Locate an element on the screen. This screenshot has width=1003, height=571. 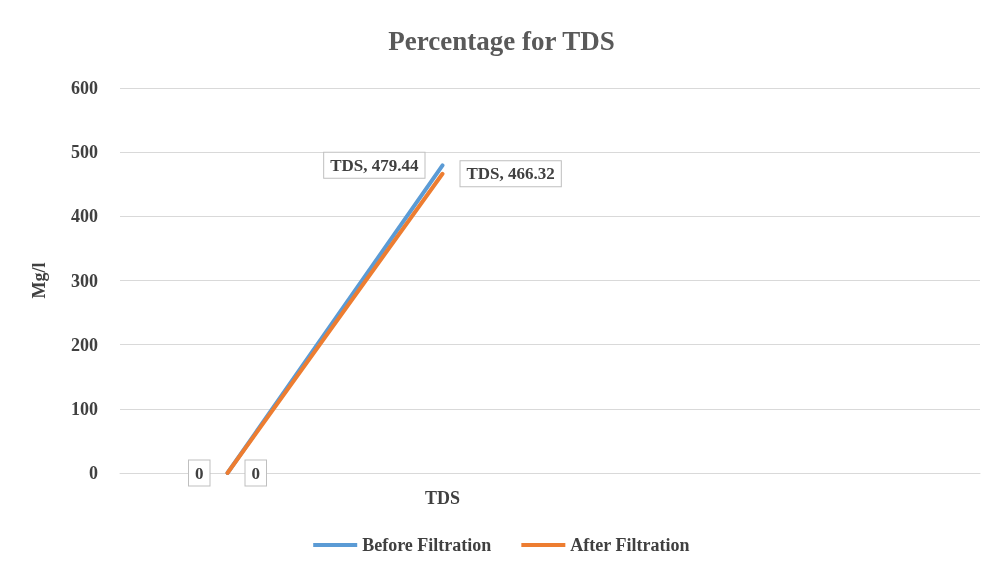
data-label: TDS, 466.32 is located at coordinates (510, 174).